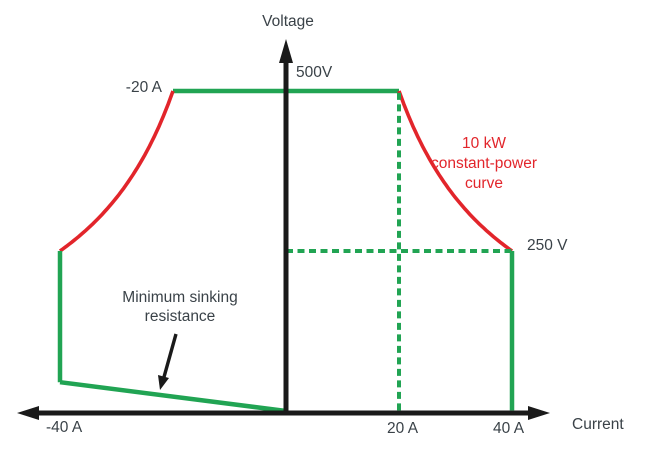 The image size is (649, 463). I want to click on annotation-arrow-line, so click(170, 355).